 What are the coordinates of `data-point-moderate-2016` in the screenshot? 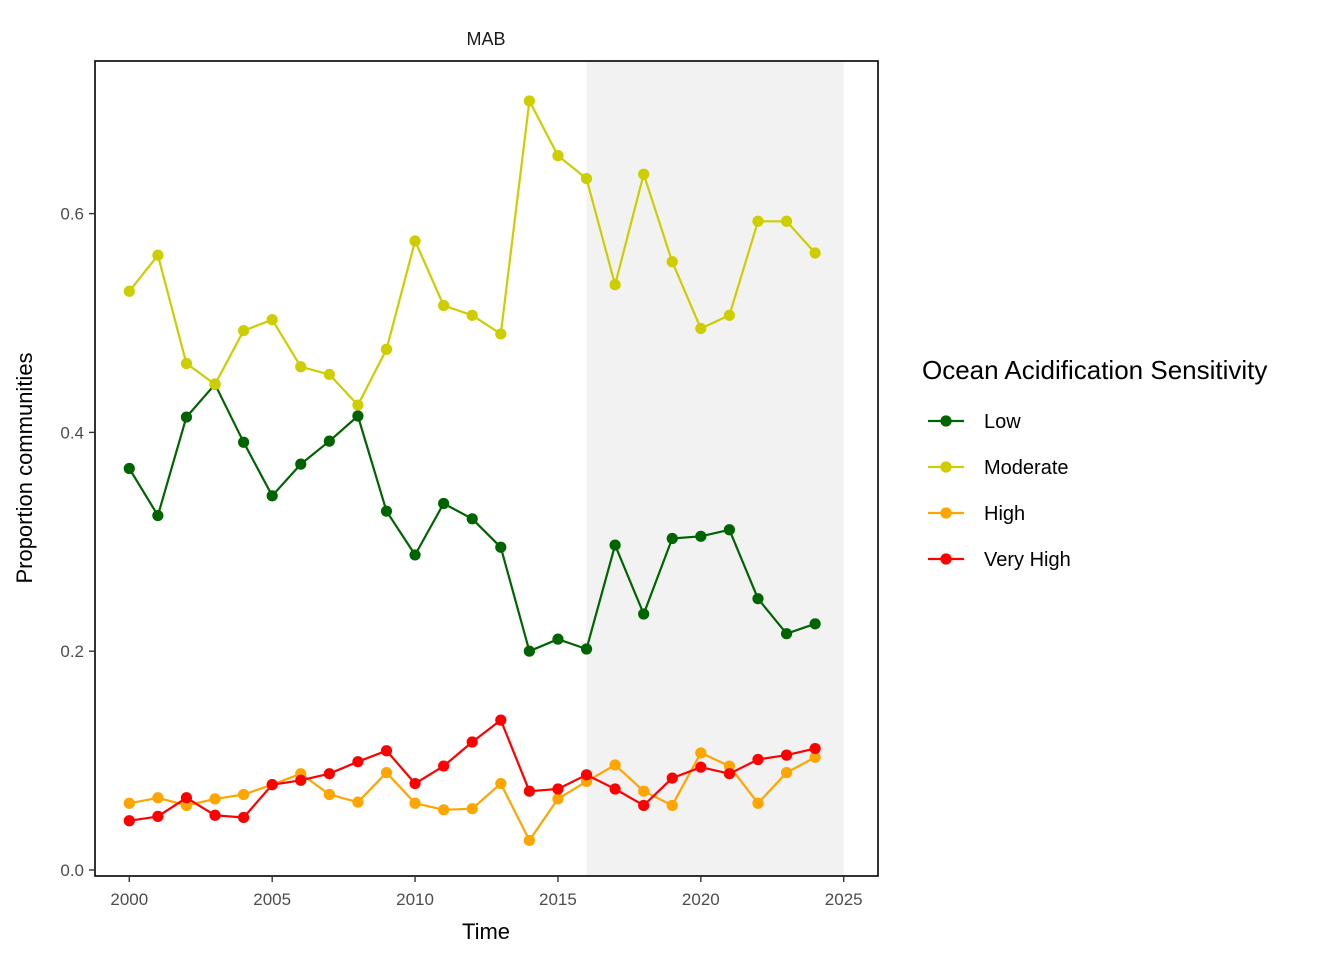 It's located at (586, 179).